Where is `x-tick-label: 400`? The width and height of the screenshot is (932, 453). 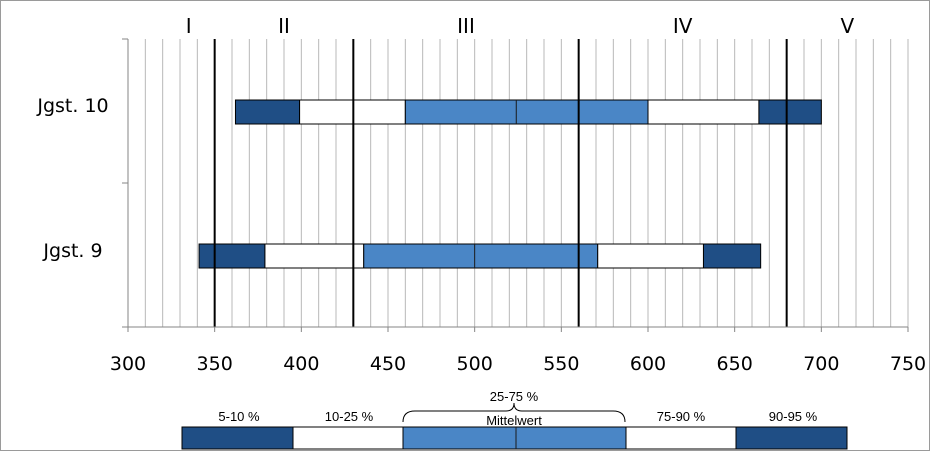
x-tick-label: 400 is located at coordinates (301, 364).